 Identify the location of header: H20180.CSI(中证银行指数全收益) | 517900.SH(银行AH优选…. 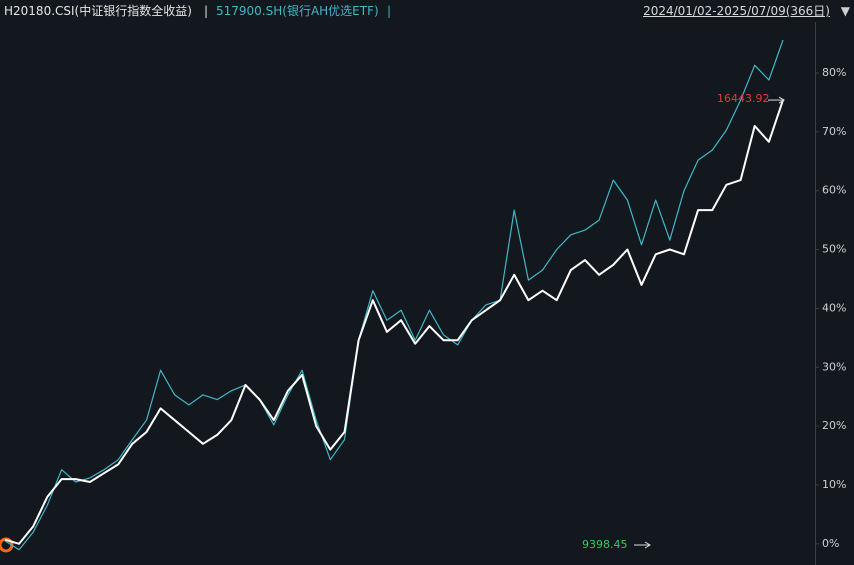
(427, 11).